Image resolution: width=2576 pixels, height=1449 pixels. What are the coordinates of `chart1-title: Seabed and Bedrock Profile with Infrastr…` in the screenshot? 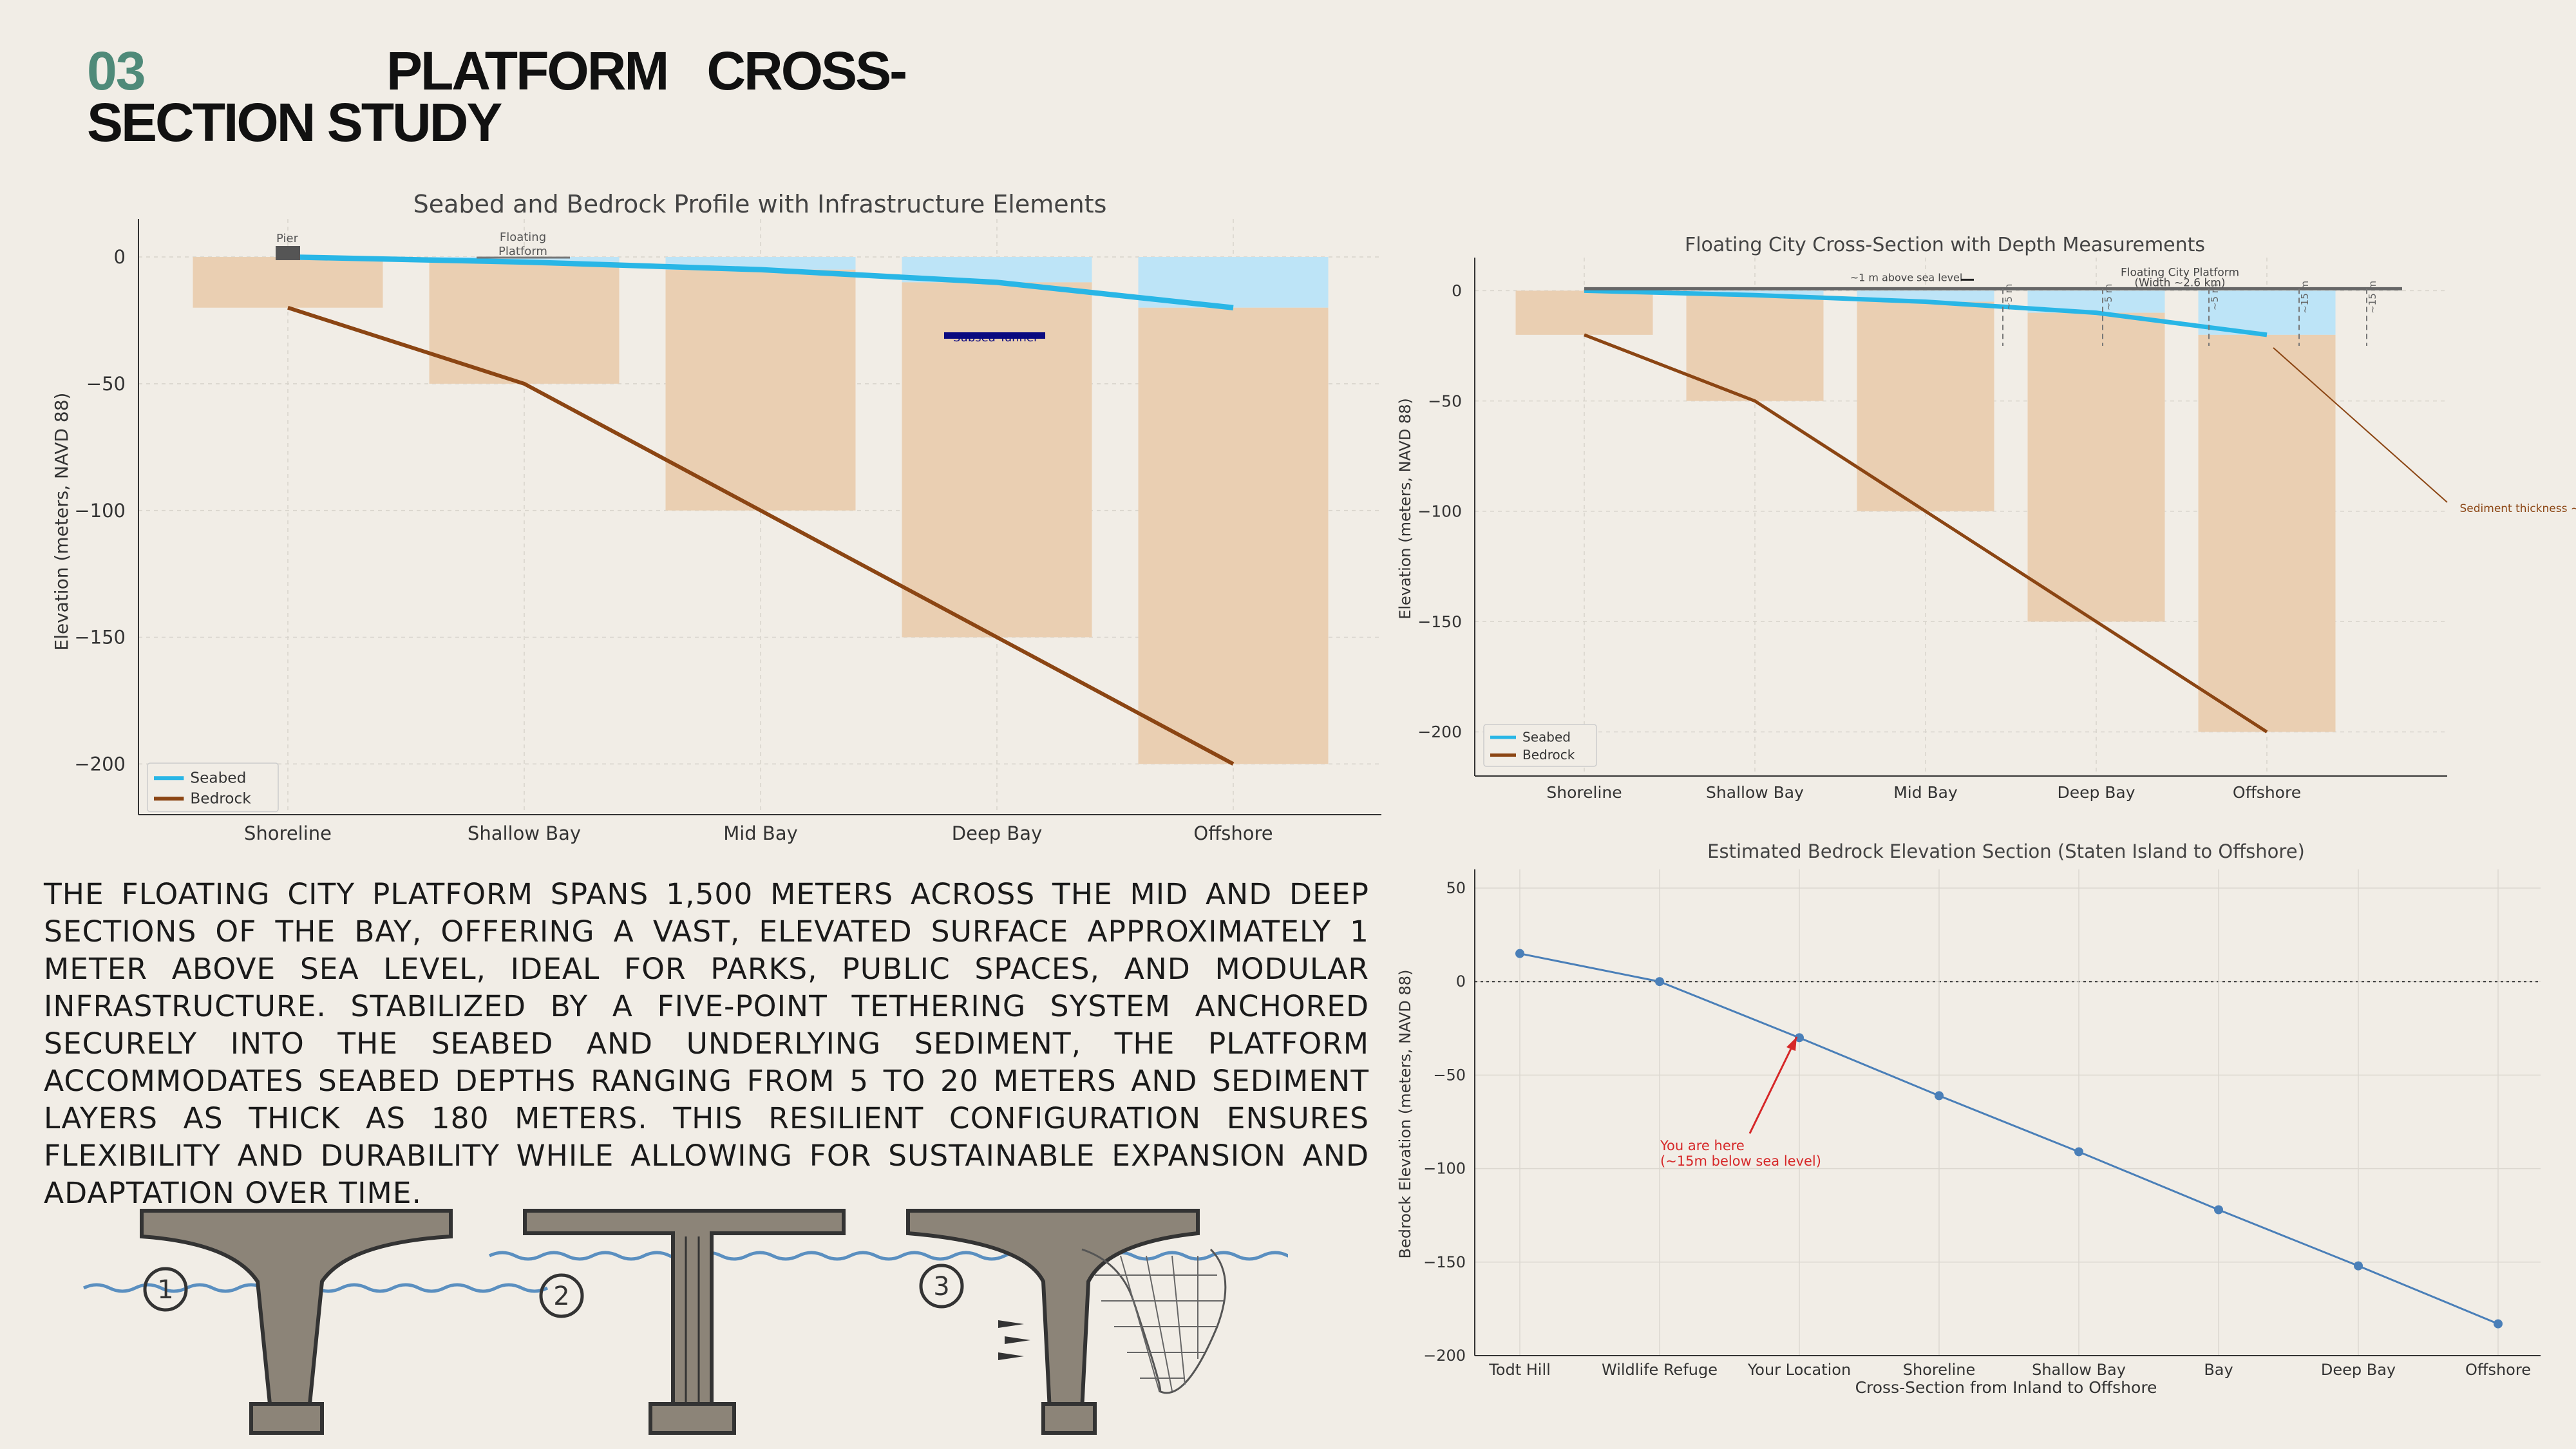 It's located at (760, 204).